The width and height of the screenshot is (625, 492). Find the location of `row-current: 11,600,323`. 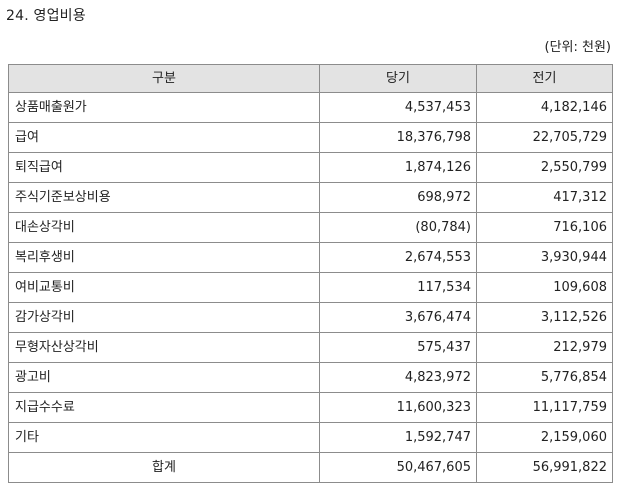

row-current: 11,600,323 is located at coordinates (398, 407).